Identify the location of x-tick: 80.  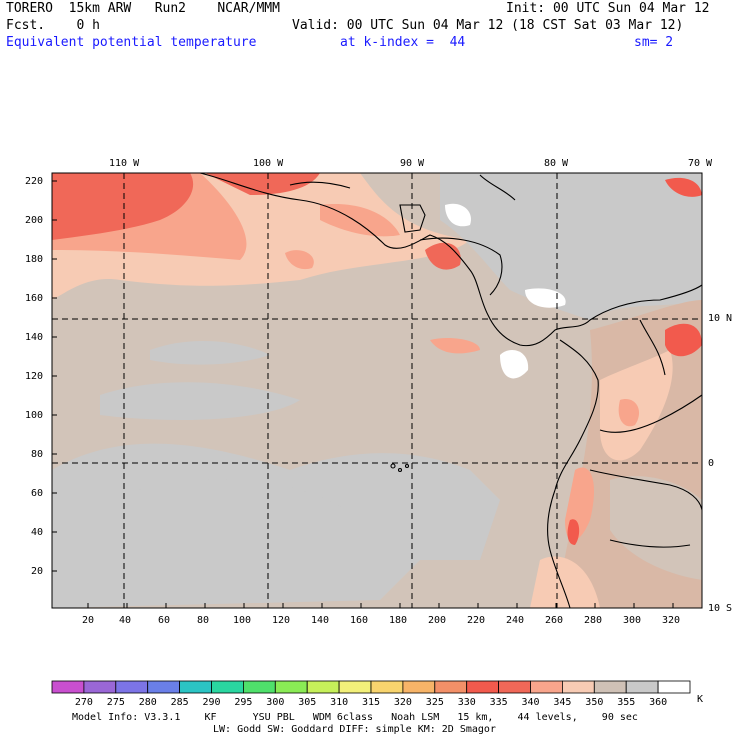
(203, 620).